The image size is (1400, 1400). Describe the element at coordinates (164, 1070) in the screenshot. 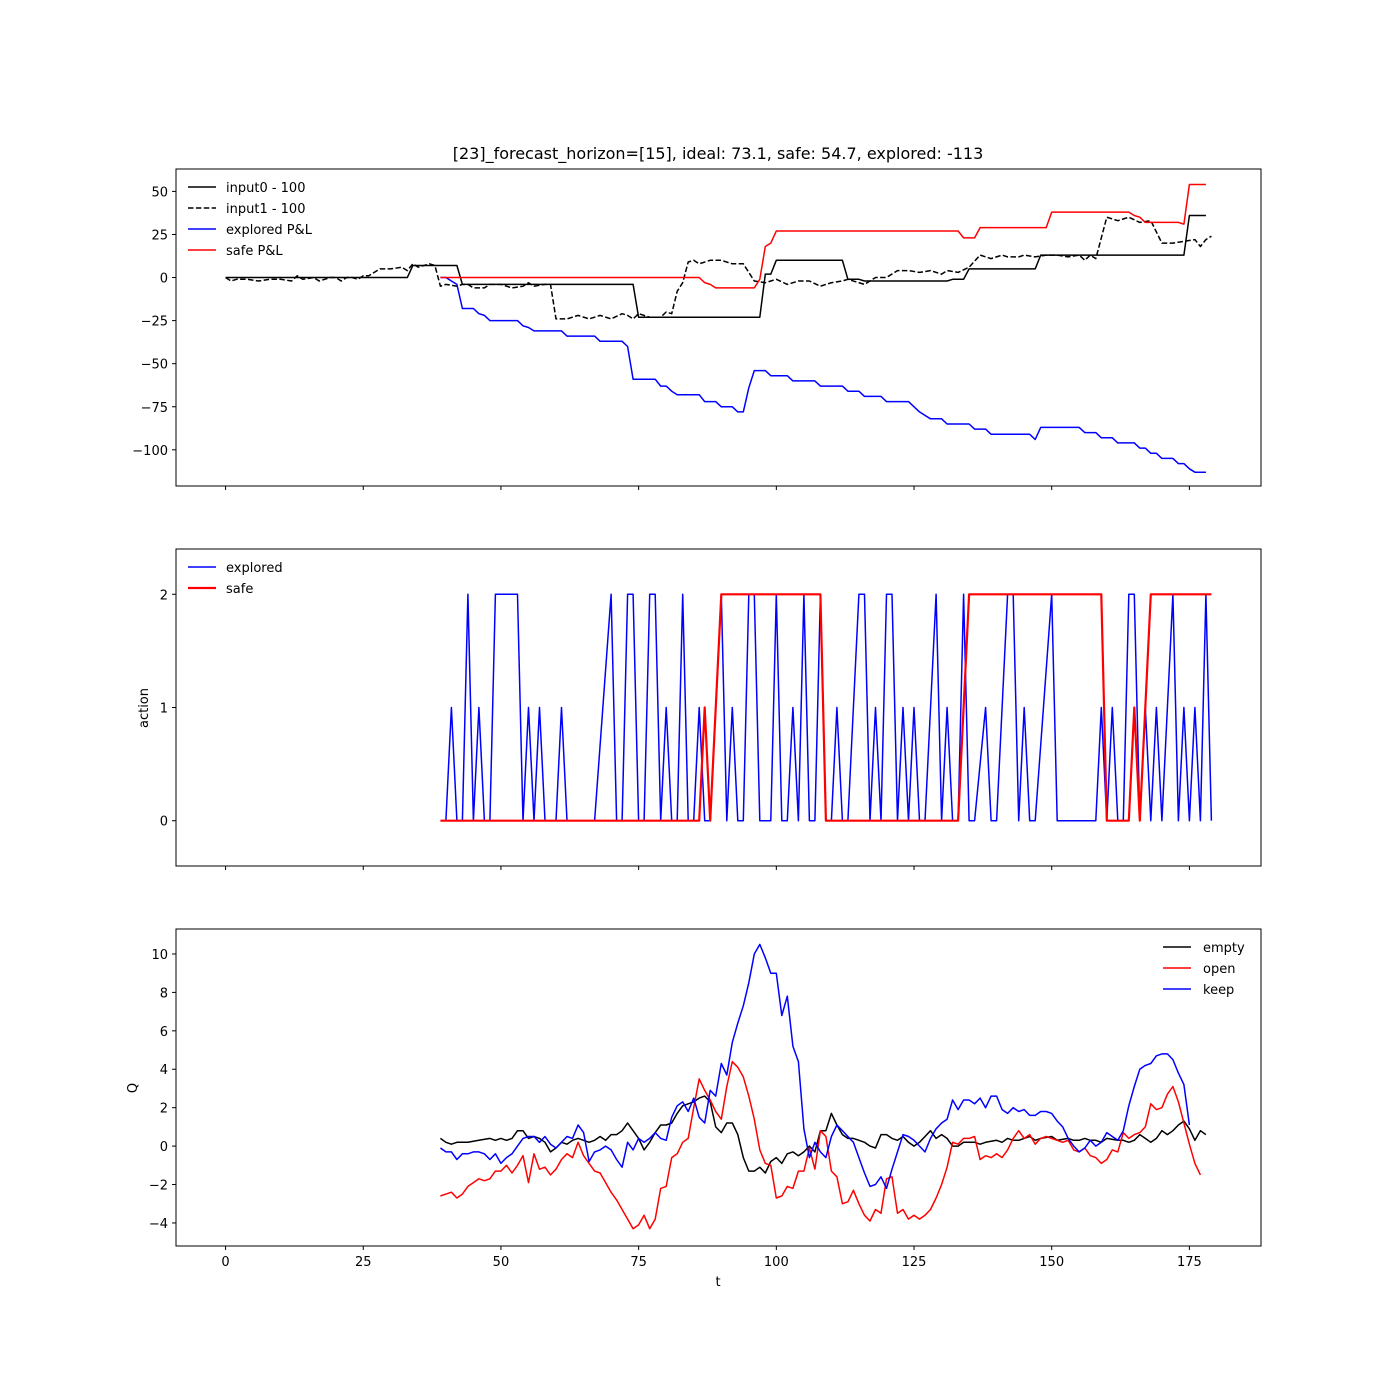

I see `q-ytick-label: 4` at that location.